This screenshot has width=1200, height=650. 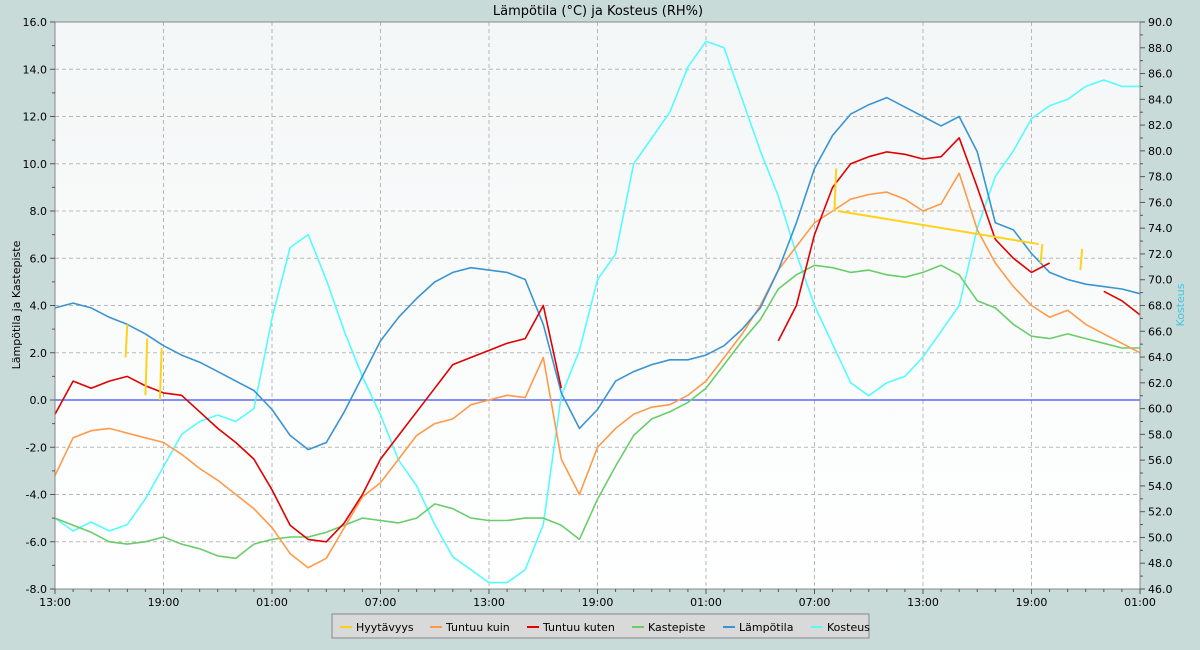 What do you see at coordinates (1180, 304) in the screenshot?
I see `y2-axis-title: Kosteus` at bounding box center [1180, 304].